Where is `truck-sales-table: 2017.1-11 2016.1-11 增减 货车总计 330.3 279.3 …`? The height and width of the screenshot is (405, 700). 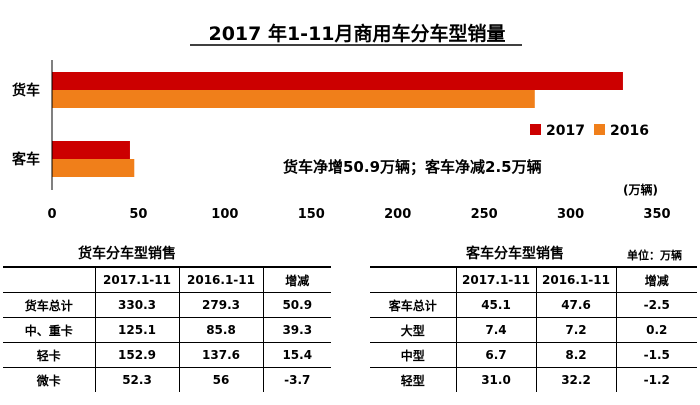
truck-sales-table: 2017.1-11 2016.1-11 增减 货车总计 330.3 279.3 … is located at coordinates (167, 329).